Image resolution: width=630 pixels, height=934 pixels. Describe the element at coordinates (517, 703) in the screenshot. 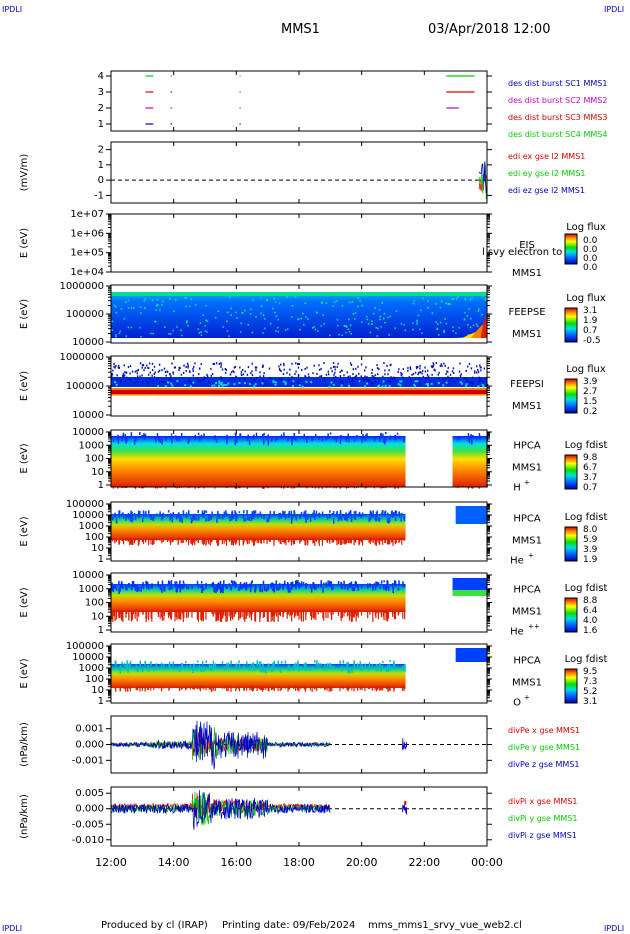

I see `hpca-o-panel-species-label: O` at that location.